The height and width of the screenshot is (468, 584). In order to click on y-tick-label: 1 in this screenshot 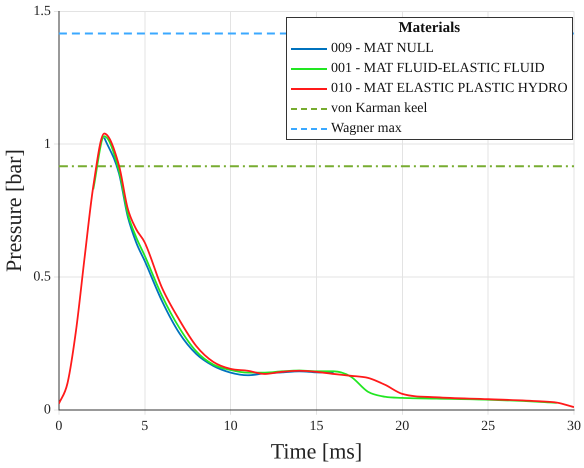, I will do `click(47, 144)`.